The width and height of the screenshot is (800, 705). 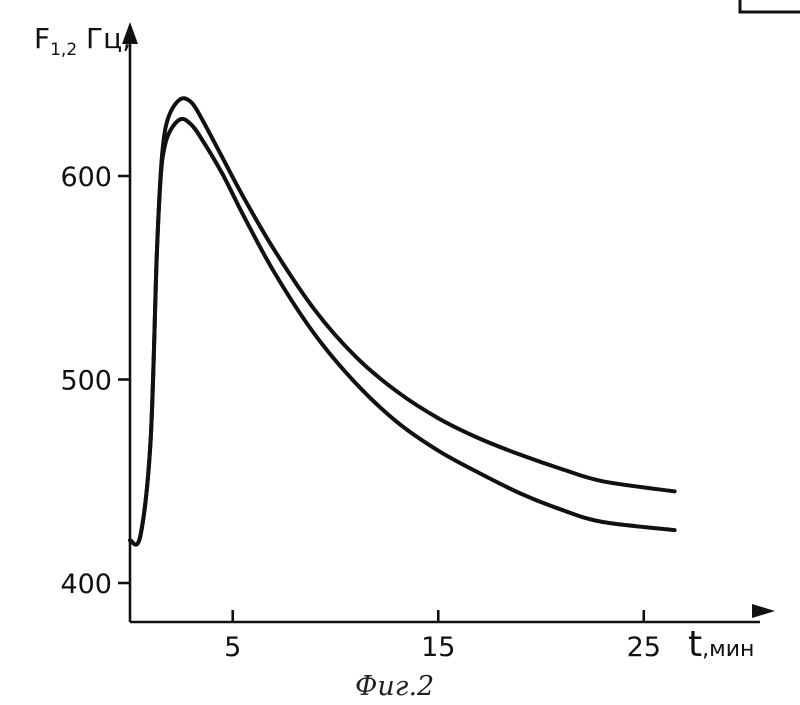 I want to click on y-axis-label-unit: Гц,, so click(x=104, y=38).